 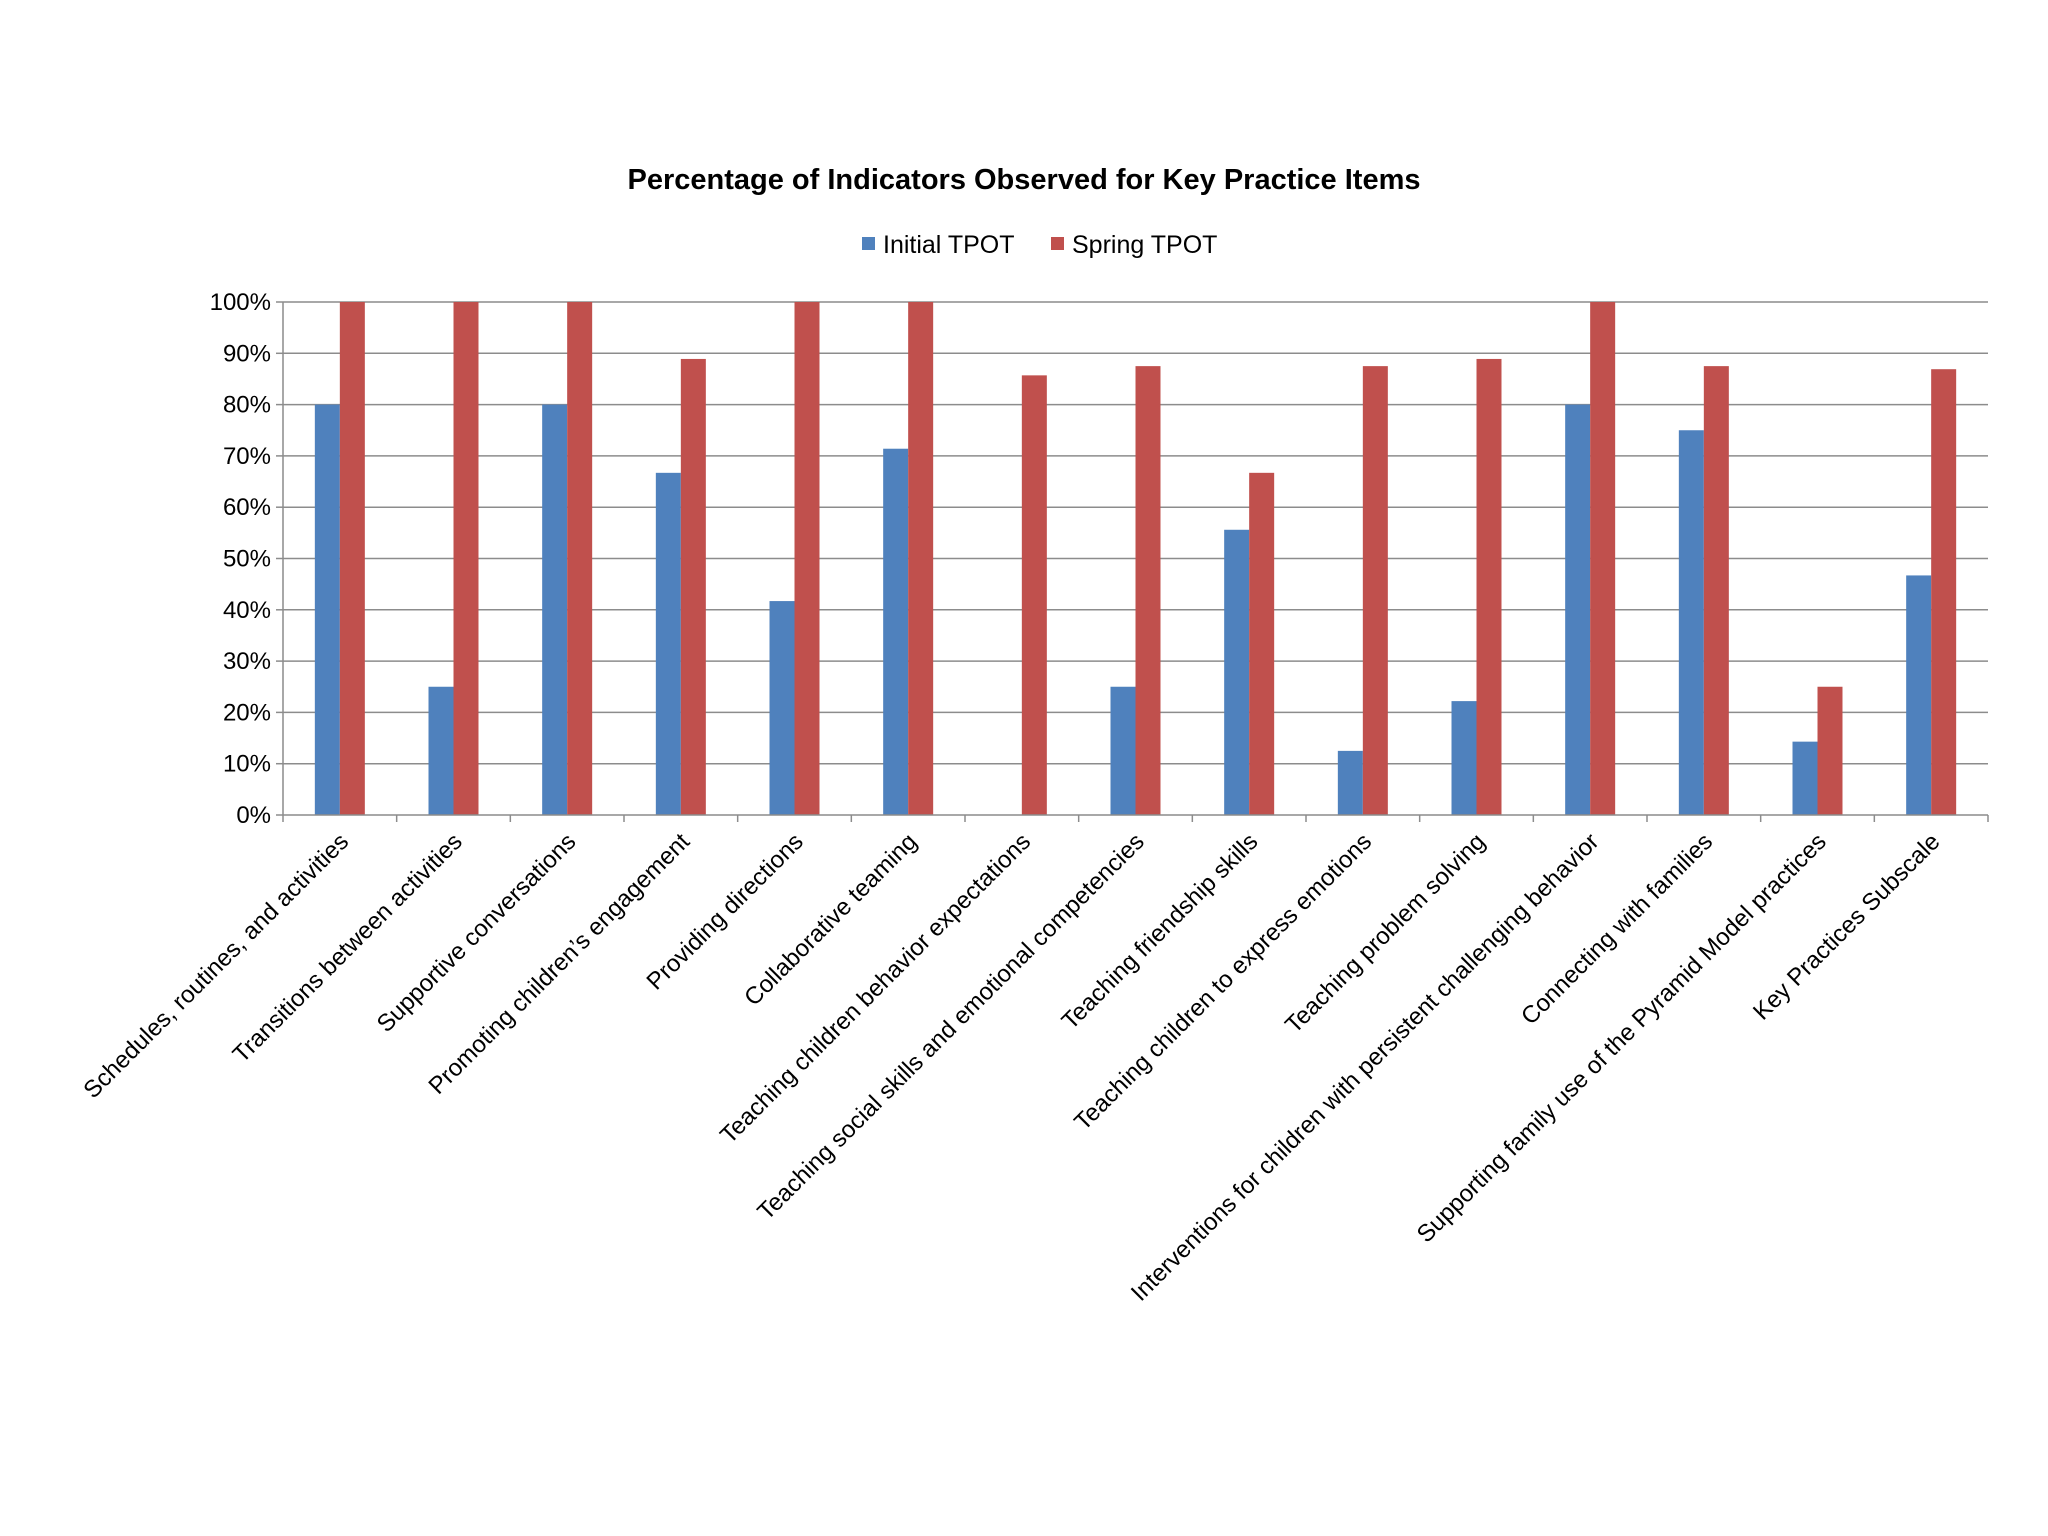 I want to click on x-tick-label: Teaching friendship skills, so click(x=1160, y=931).